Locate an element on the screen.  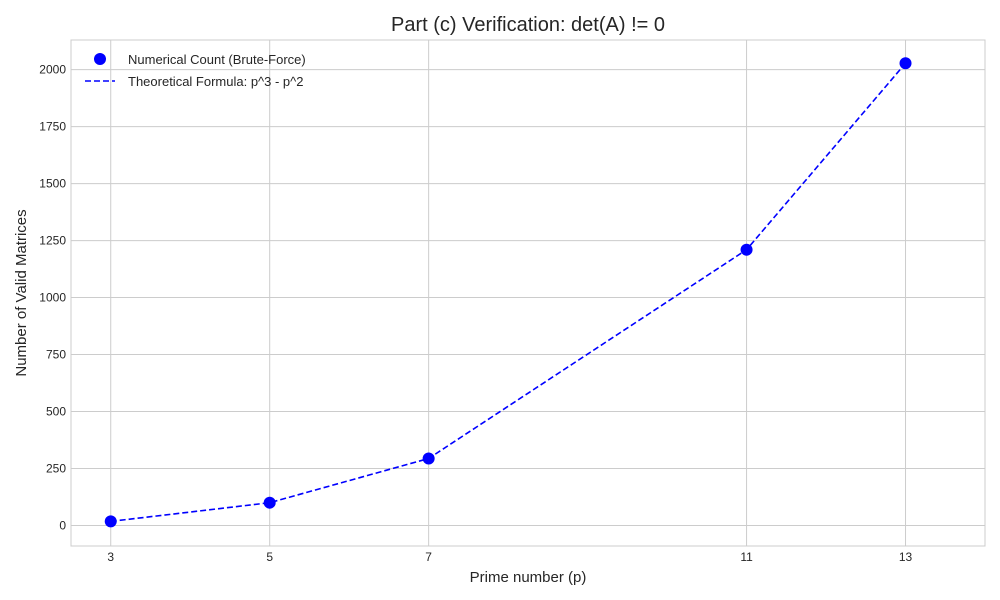
legend-label-numerical: Numerical Count (Brute-Force) is located at coordinates (217, 59).